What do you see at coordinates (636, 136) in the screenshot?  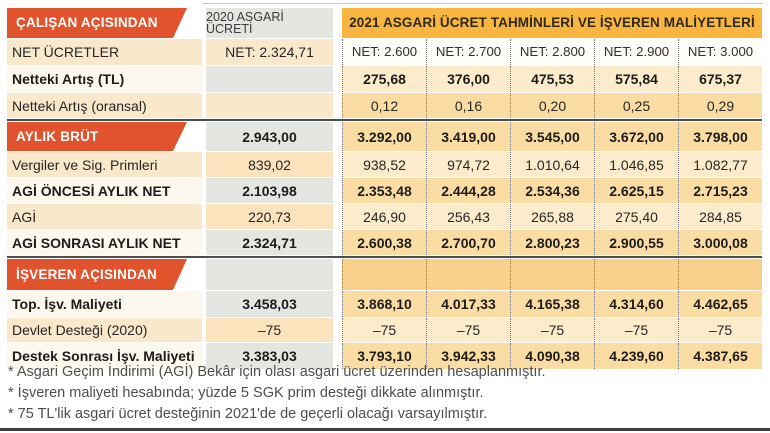 I see `cell-2021: 3.672,00` at bounding box center [636, 136].